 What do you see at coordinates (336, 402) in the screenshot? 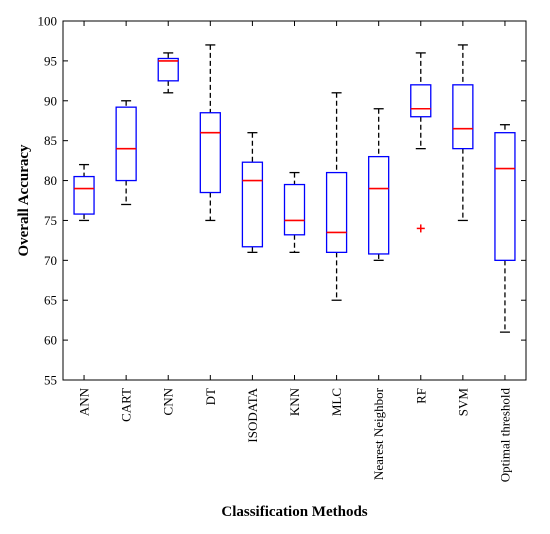
I see `x-tick-label: MLC` at bounding box center [336, 402].